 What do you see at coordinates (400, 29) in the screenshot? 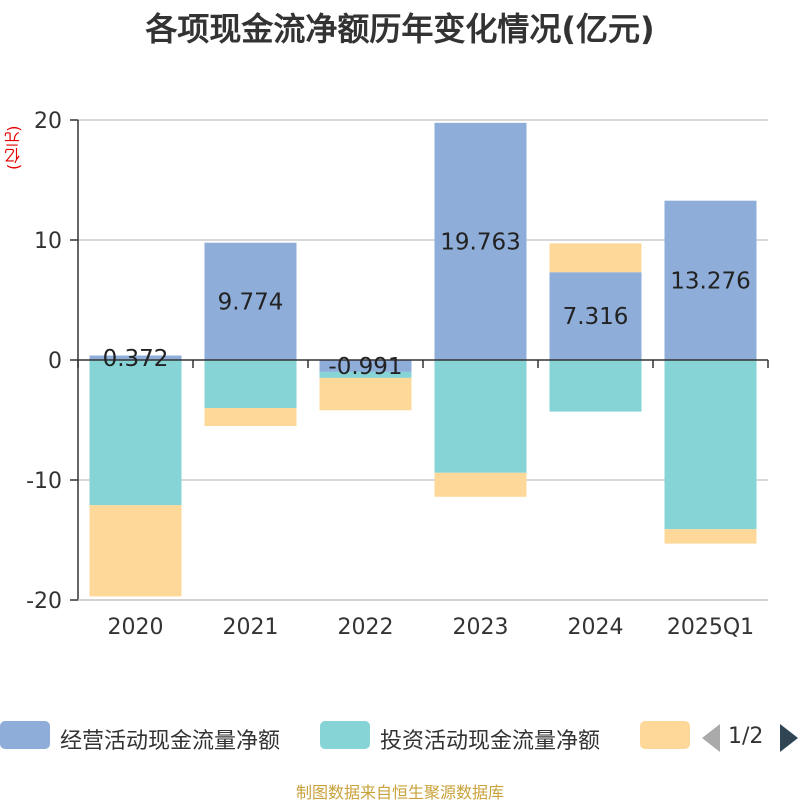
I see `chart-title: 各项现金流净额历年变化情况(亿元)` at bounding box center [400, 29].